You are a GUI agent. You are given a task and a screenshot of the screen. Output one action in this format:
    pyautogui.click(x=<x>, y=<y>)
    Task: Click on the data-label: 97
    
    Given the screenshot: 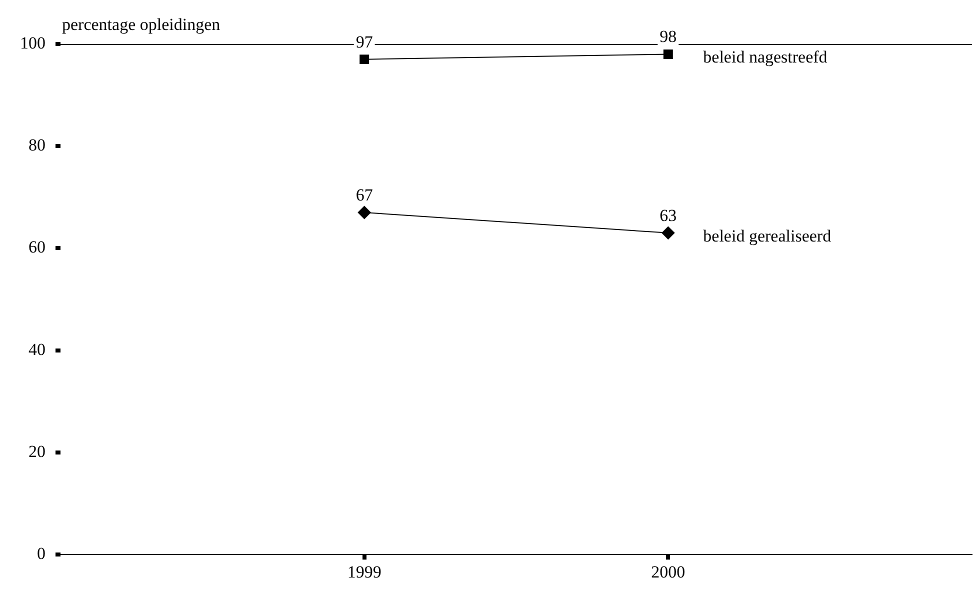 What is the action you would take?
    pyautogui.click(x=365, y=42)
    